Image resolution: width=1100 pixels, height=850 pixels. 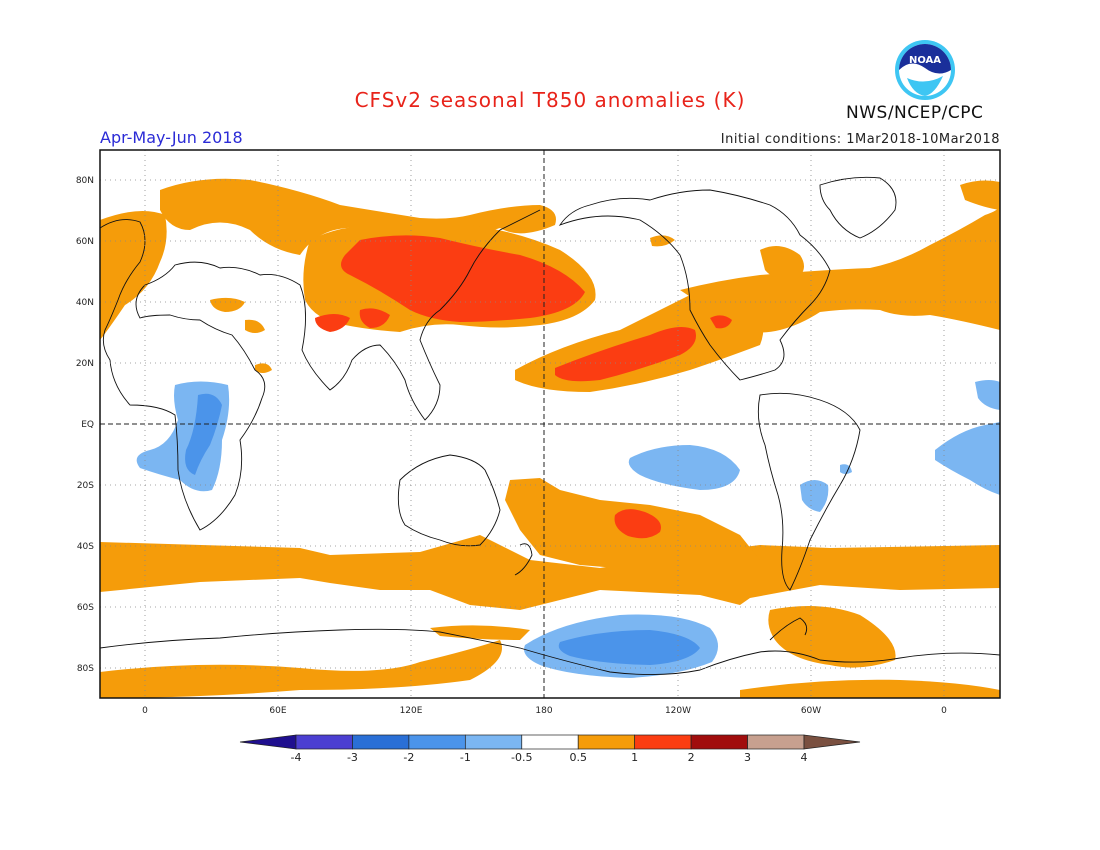 What do you see at coordinates (915, 113) in the screenshot?
I see `agency-label: NWS/NCEP/CPC` at bounding box center [915, 113].